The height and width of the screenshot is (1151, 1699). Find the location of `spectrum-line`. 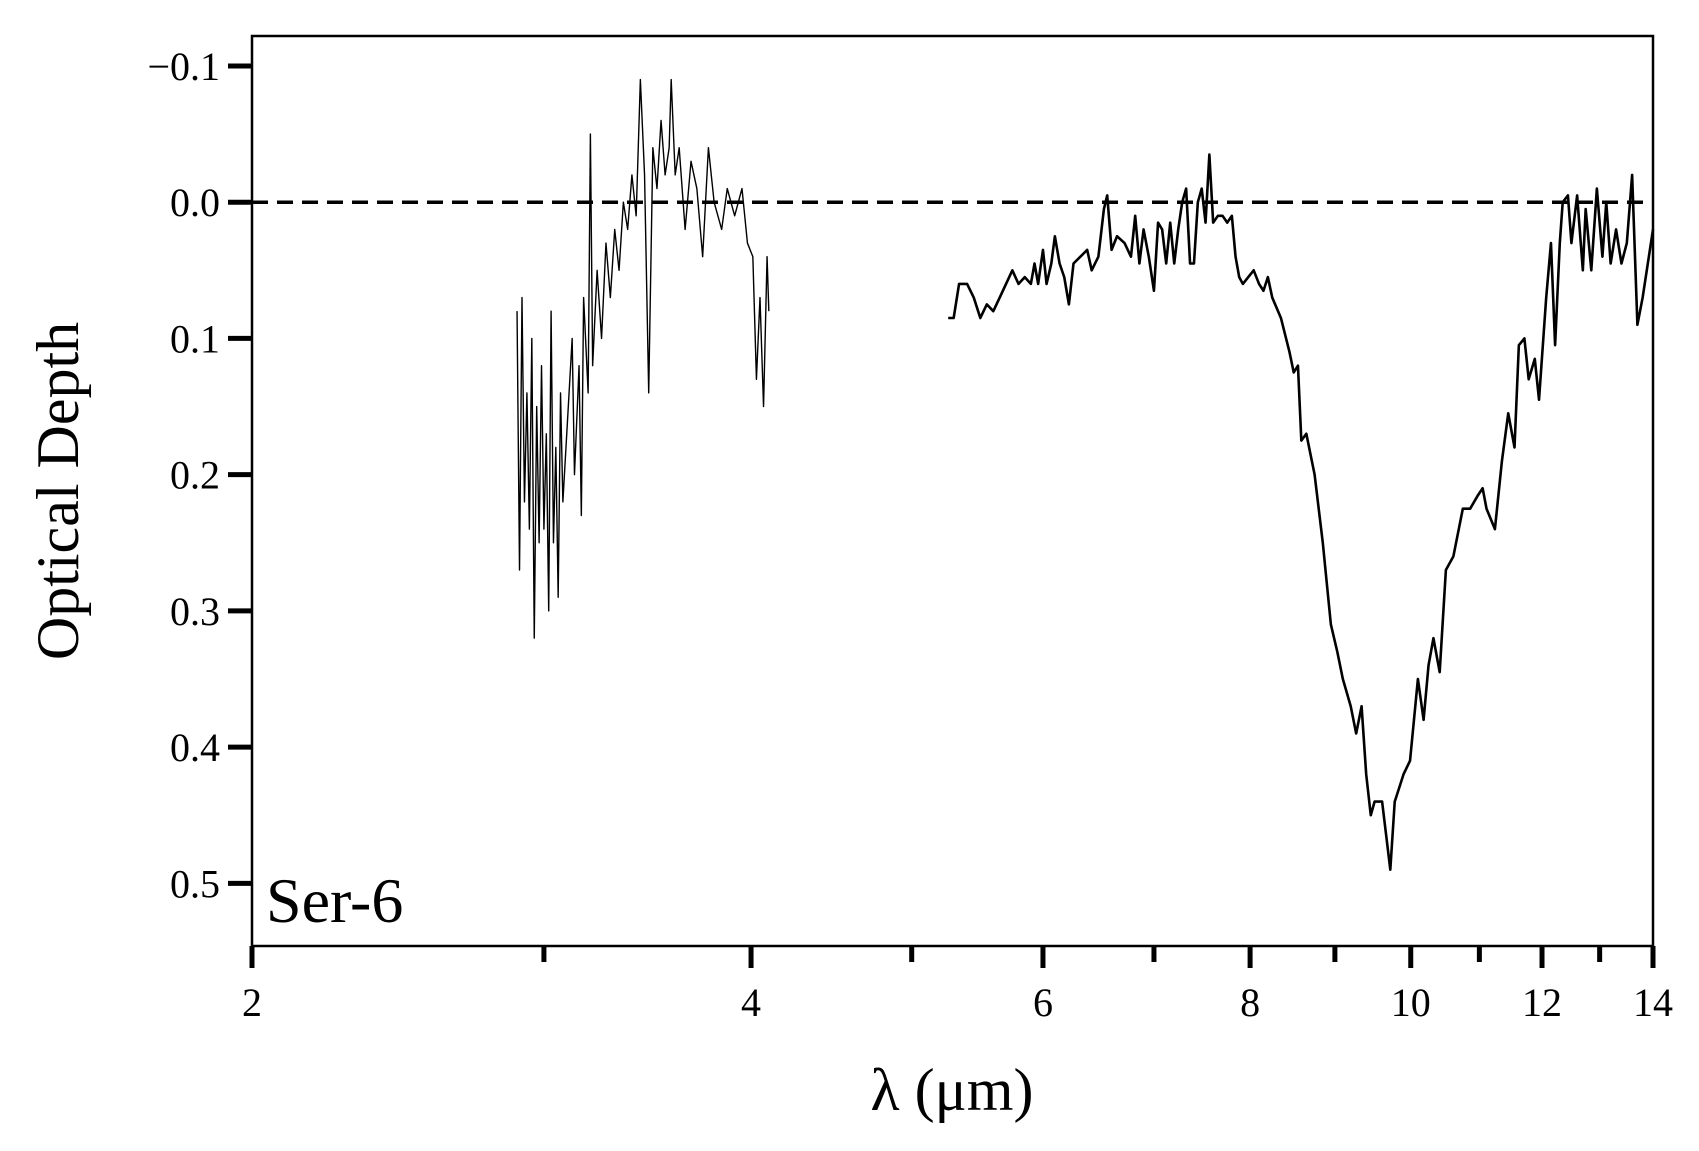

spectrum-line is located at coordinates (643, 358).